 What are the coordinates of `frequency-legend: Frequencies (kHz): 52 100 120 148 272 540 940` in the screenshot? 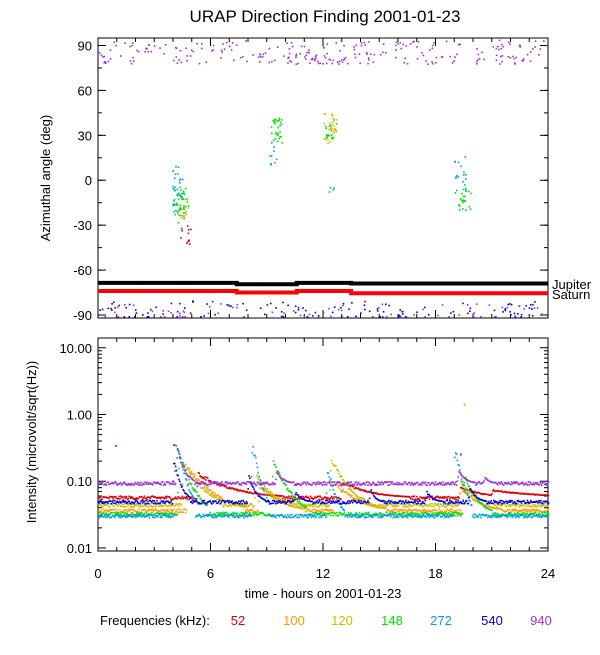 It's located at (326, 620).